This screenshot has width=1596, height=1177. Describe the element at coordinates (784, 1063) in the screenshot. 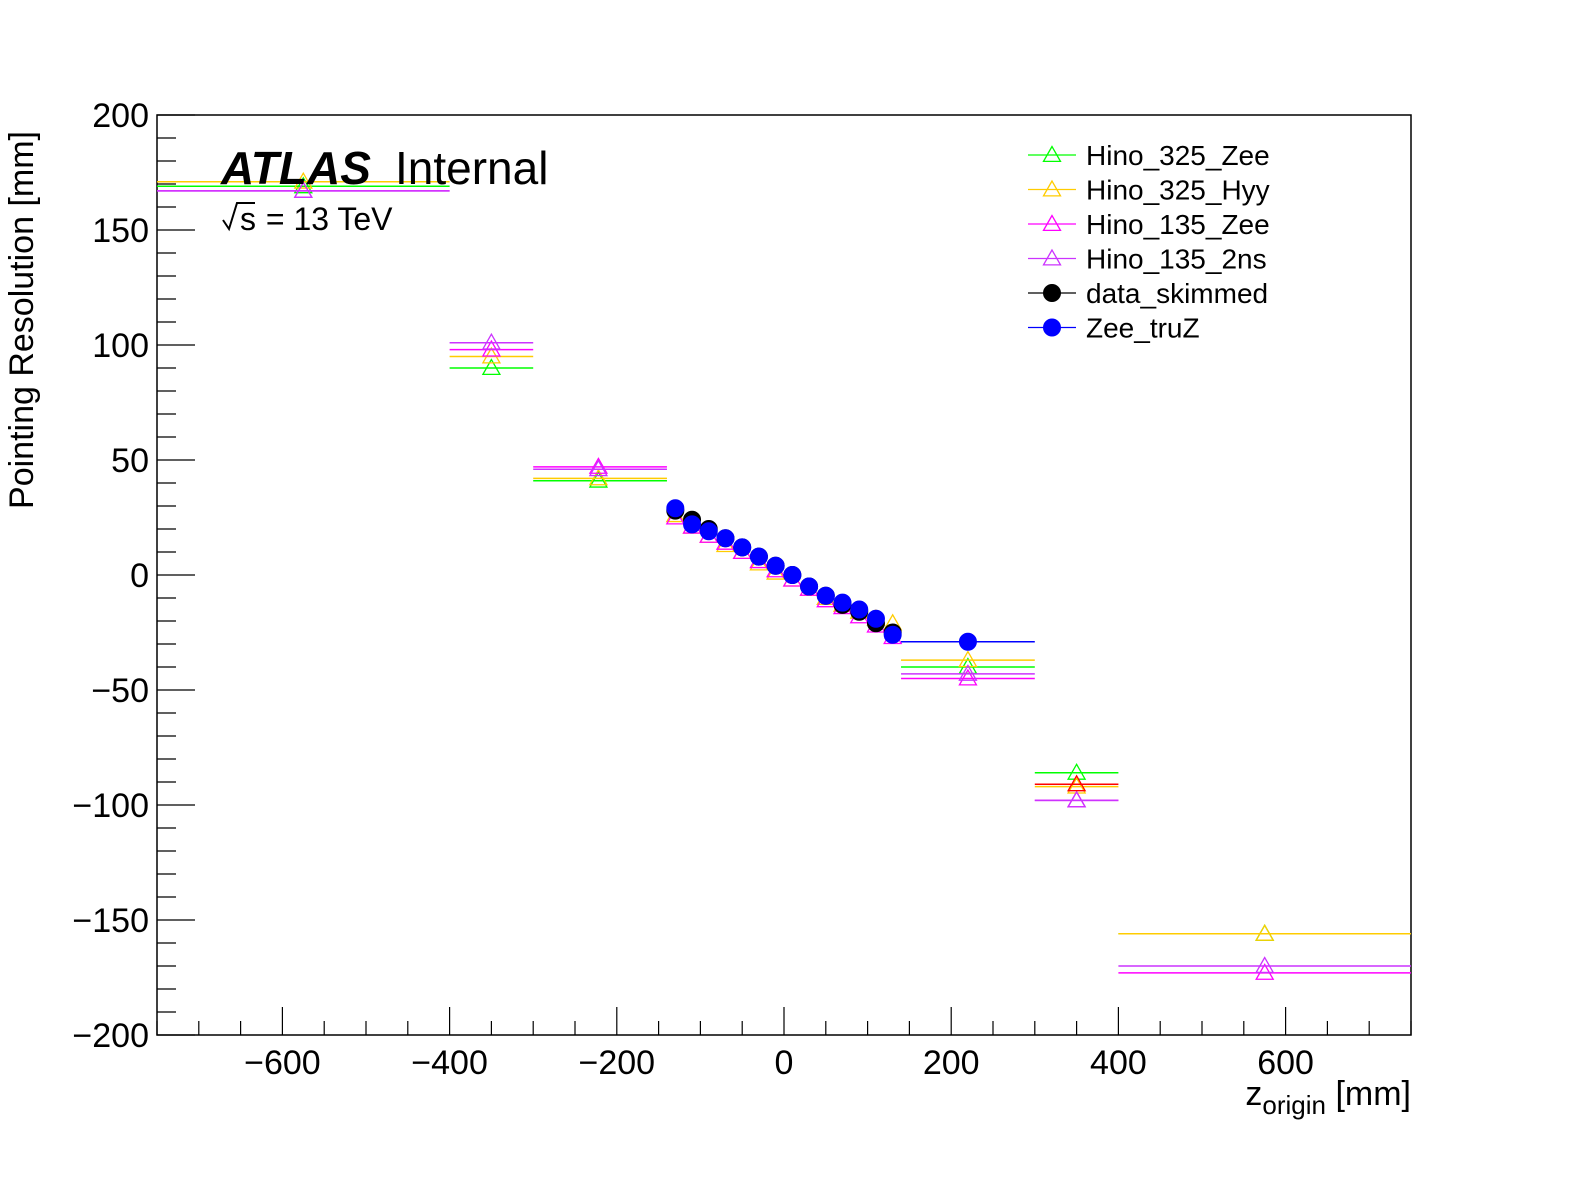

I see `x-tick-label: 0` at that location.